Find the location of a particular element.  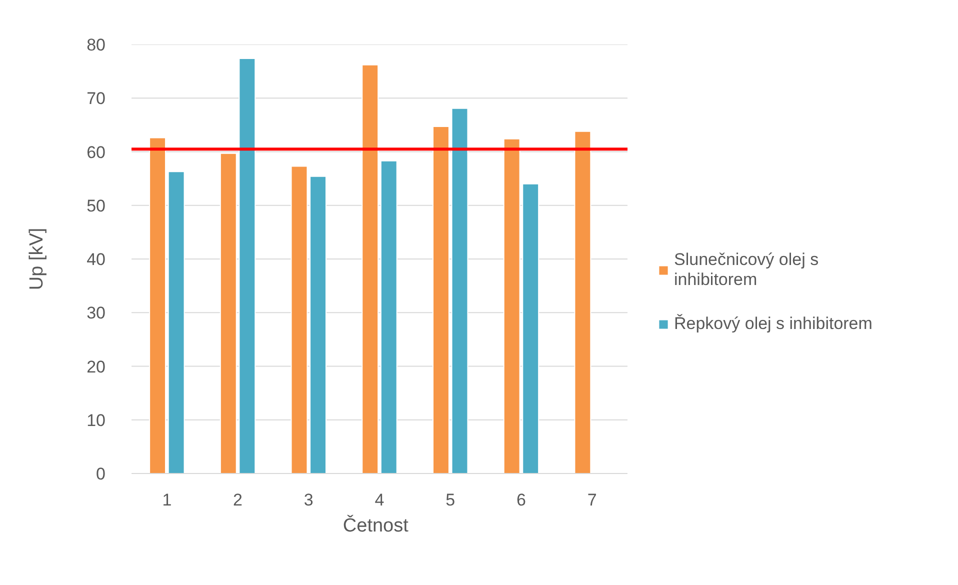

x-tick-label: 6 is located at coordinates (521, 500).